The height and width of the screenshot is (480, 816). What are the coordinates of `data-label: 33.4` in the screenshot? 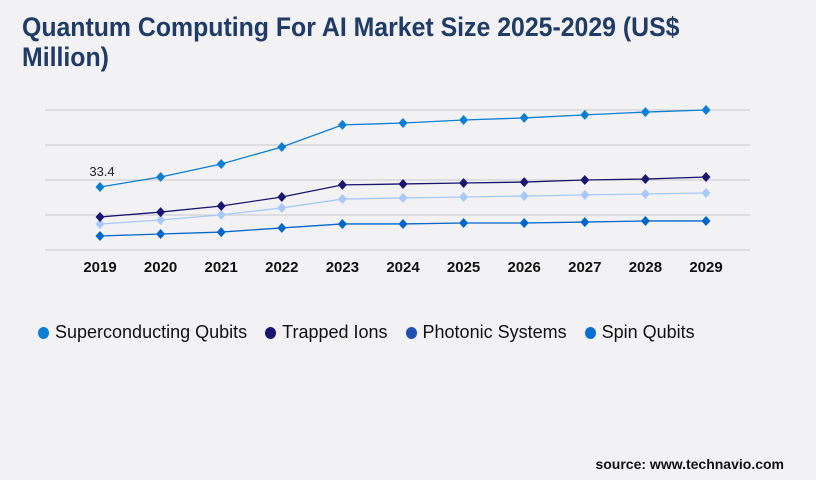 It's located at (101, 171).